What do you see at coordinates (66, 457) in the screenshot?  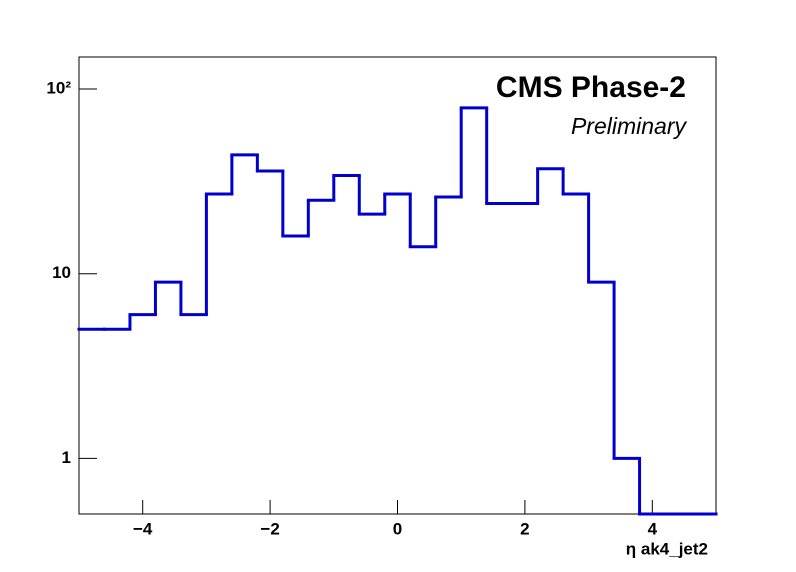 I see `y-tick-label: 1` at bounding box center [66, 457].